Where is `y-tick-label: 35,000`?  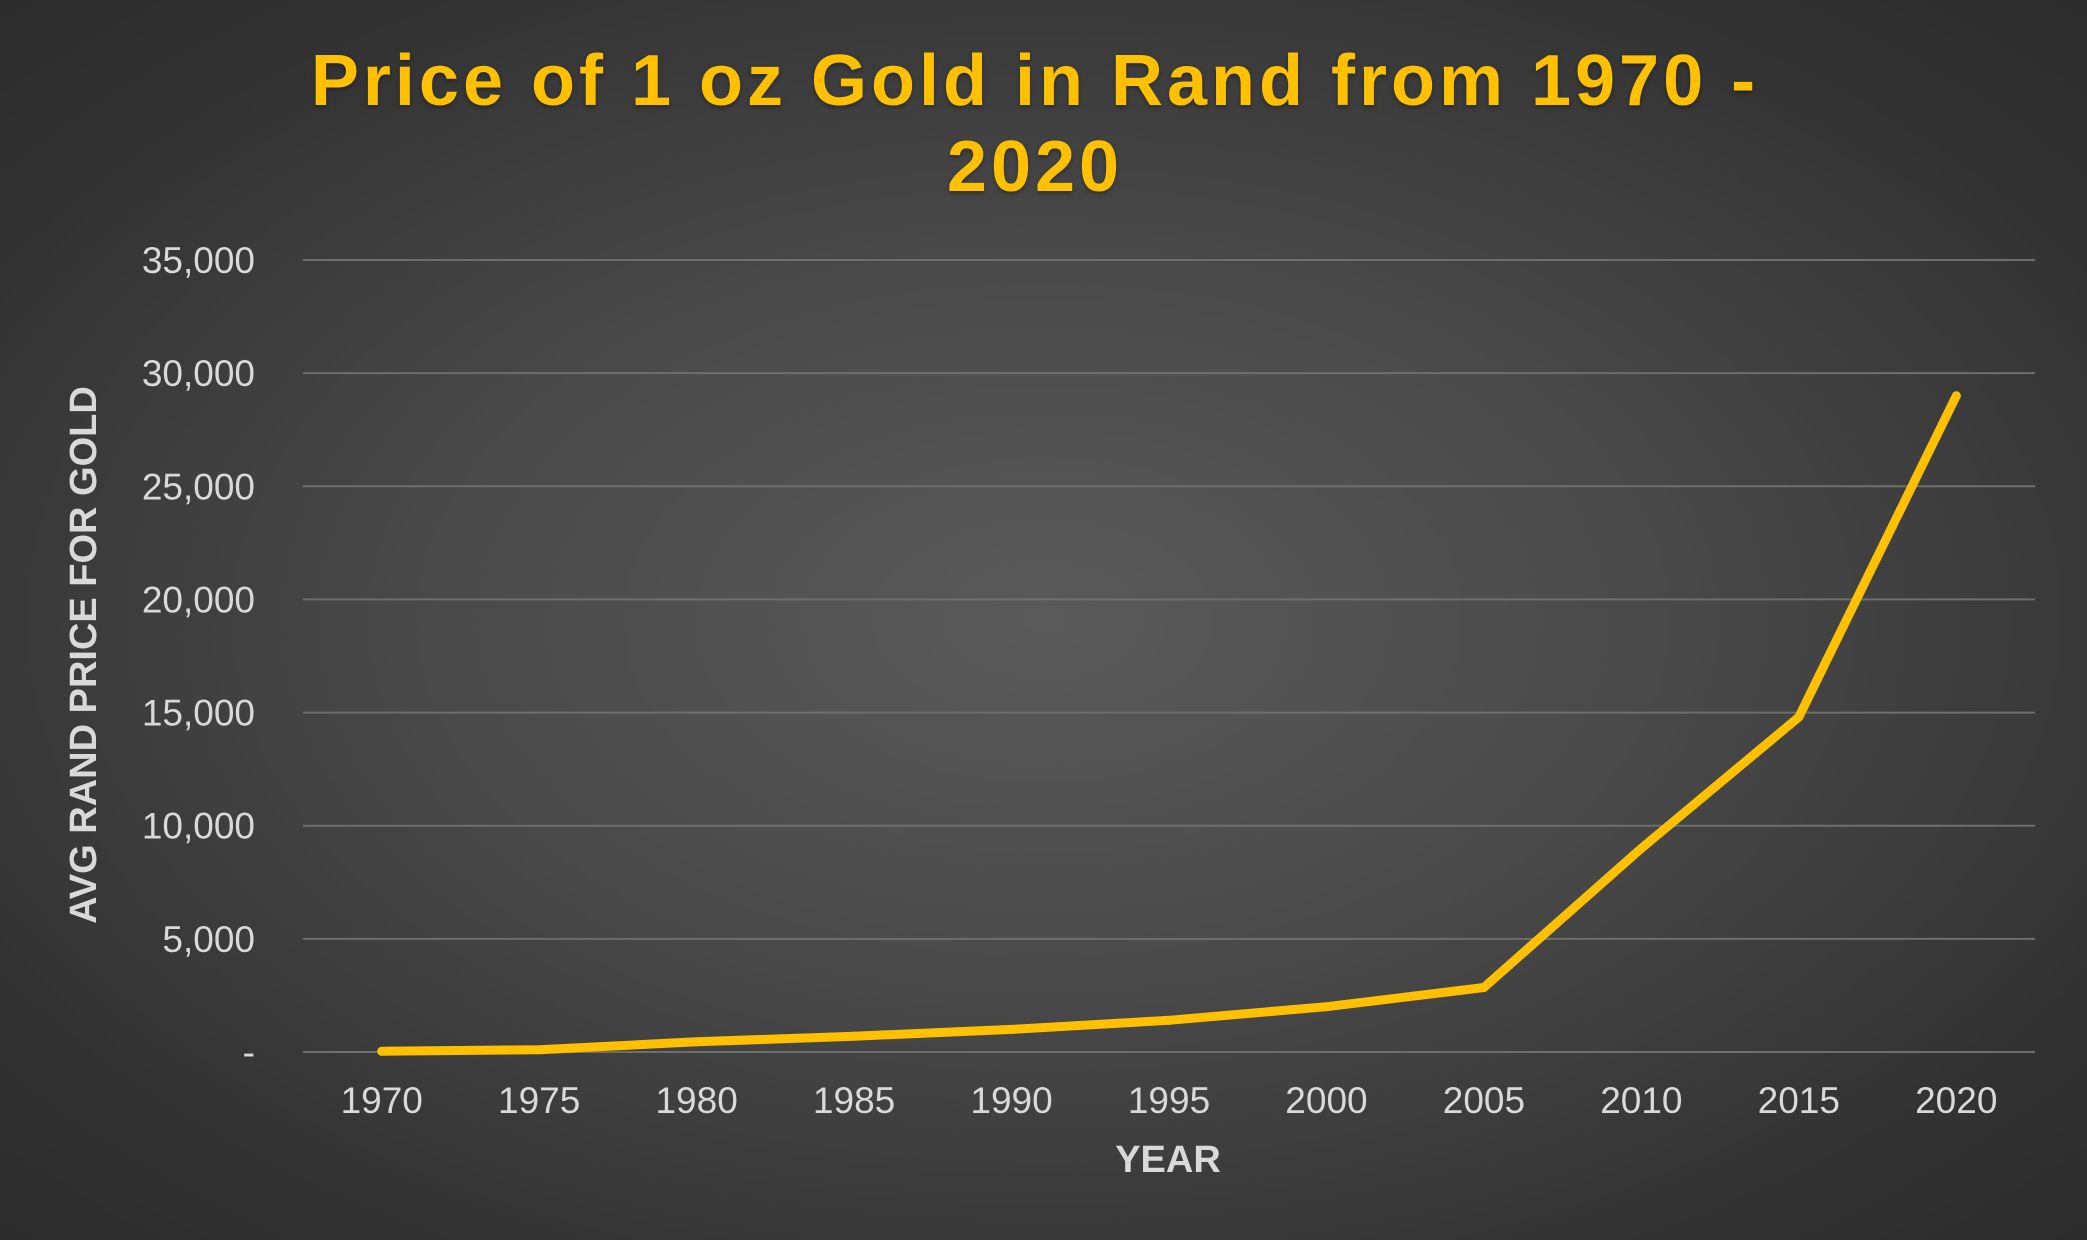
y-tick-label: 35,000 is located at coordinates (198, 260).